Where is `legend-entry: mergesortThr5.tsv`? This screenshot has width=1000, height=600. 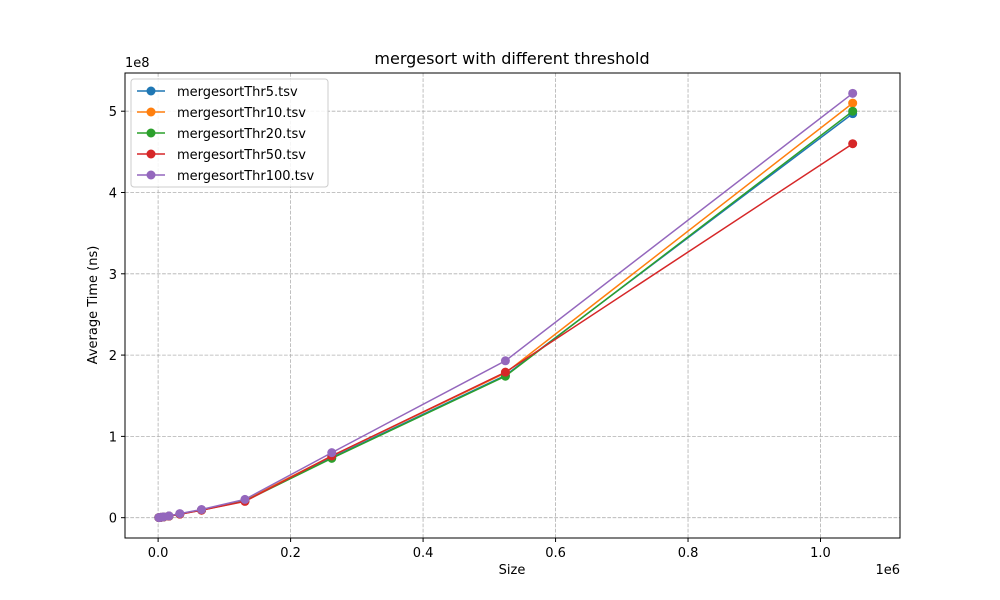 legend-entry: mergesortThr5.tsv is located at coordinates (217, 92).